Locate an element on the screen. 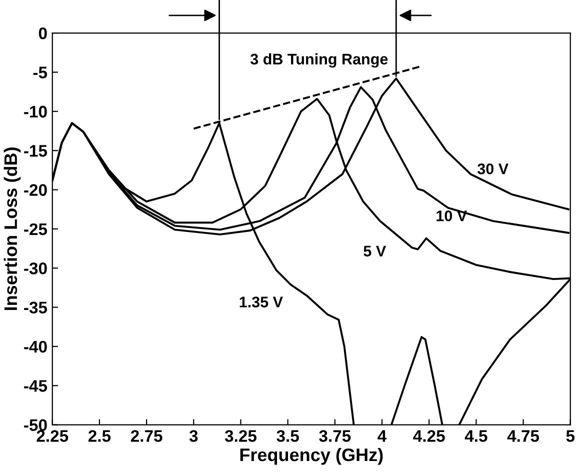 This screenshot has height=472, width=582. y-tick-label: 0 is located at coordinates (42, 33).